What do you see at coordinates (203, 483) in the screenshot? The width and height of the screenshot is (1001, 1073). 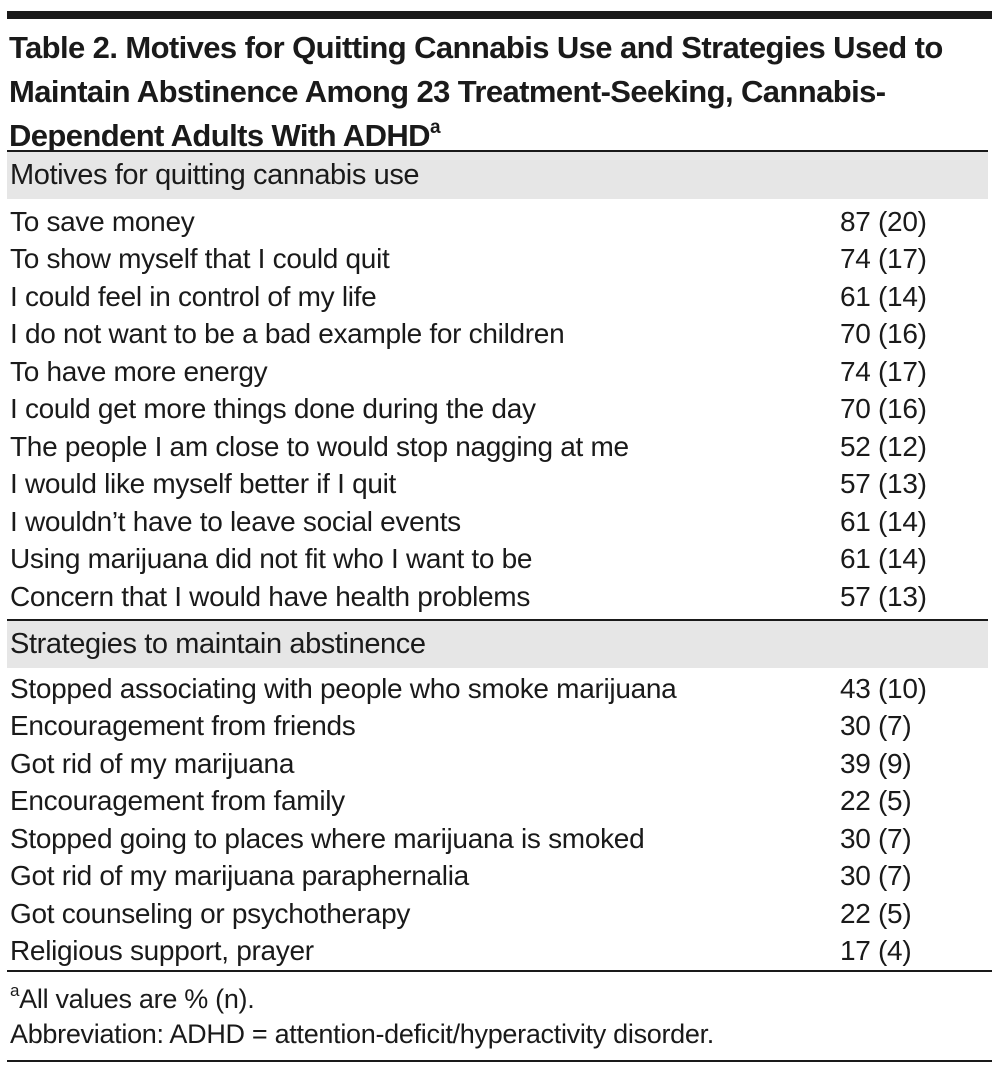 I see `row-label: I would like myself better if I quit` at bounding box center [203, 483].